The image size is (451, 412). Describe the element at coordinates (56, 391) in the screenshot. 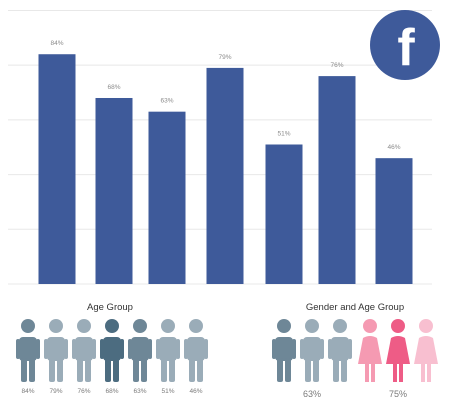

I see `age-percent-label: 79%` at that location.